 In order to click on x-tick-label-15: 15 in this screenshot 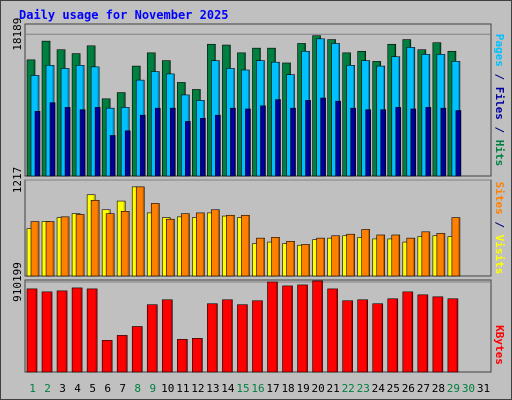, I will do `click(242, 388)`.